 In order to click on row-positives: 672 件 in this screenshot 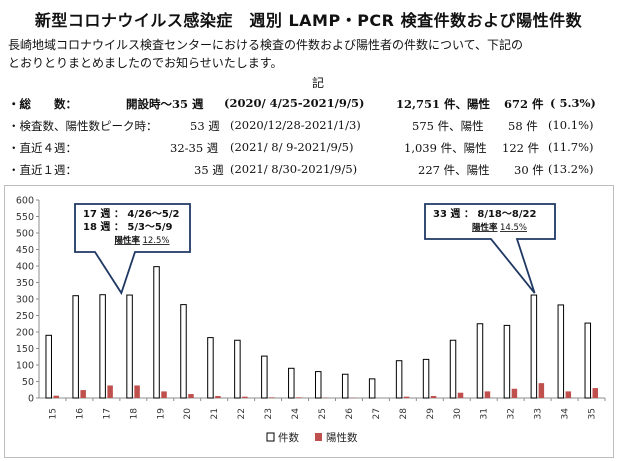, I will do `click(524, 104)`.